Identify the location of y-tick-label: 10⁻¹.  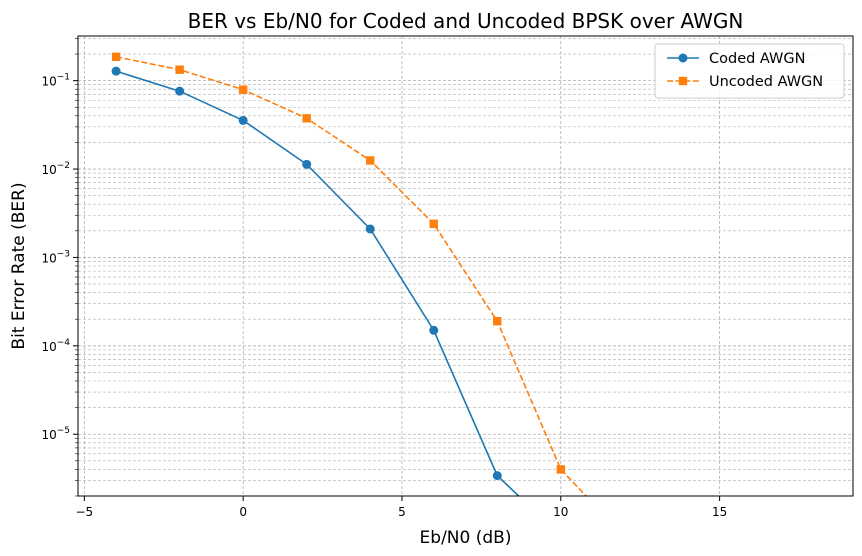
(55, 81).